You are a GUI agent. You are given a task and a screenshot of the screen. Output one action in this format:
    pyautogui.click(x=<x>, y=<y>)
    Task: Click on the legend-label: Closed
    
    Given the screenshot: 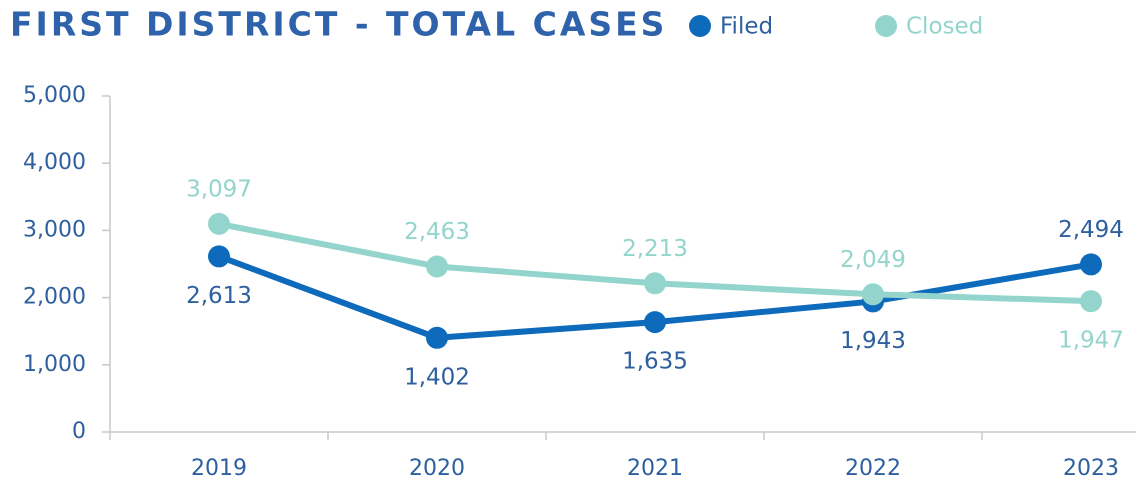 What is the action you would take?
    pyautogui.click(x=944, y=27)
    